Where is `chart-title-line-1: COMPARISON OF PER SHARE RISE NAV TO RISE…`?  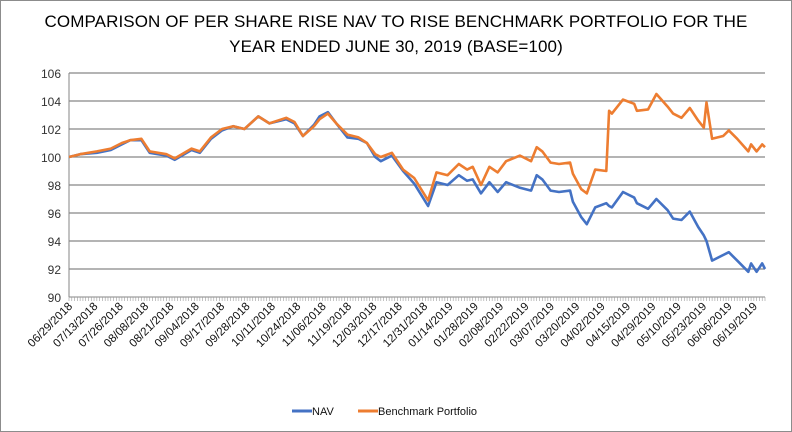
chart-title-line-1: COMPARISON OF PER SHARE RISE NAV TO RISE… is located at coordinates (396, 21).